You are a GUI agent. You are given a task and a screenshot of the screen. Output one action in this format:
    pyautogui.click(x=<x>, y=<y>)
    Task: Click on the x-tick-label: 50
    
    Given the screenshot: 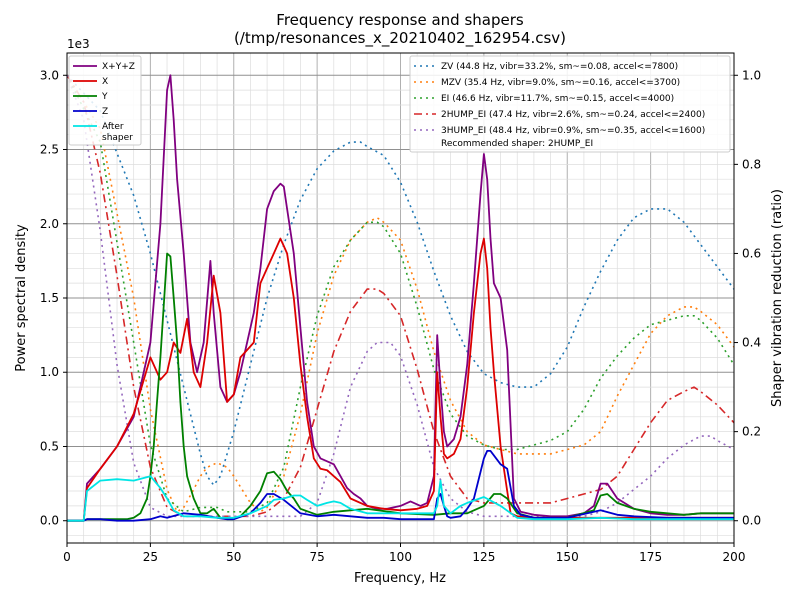 What is the action you would take?
    pyautogui.click(x=233, y=557)
    